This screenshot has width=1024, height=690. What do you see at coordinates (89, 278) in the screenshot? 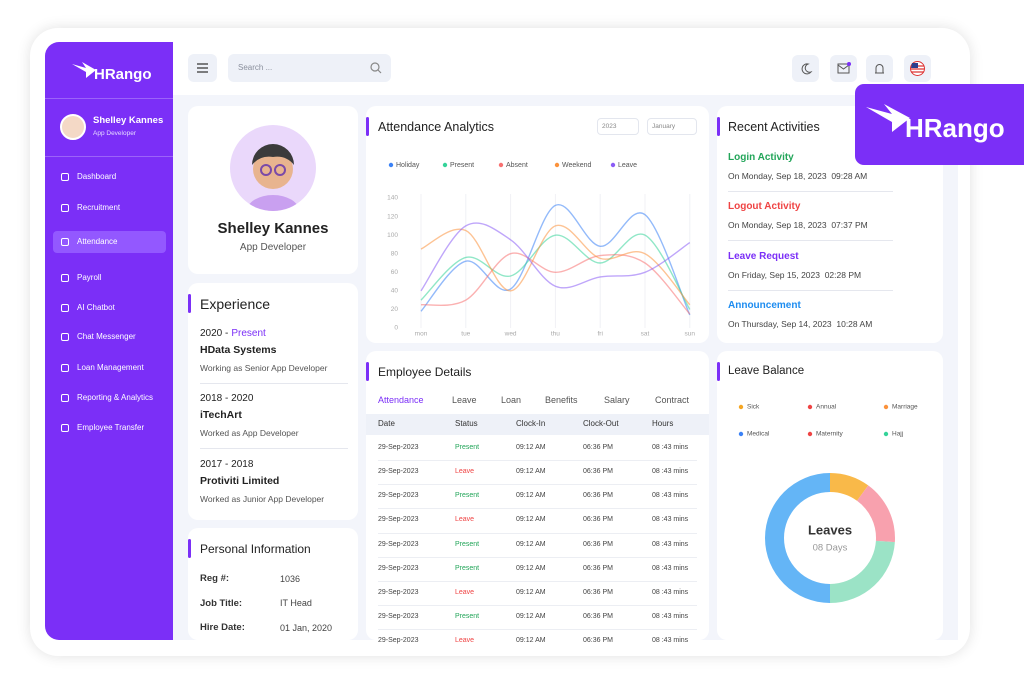
I see `menu-item: Payroll` at bounding box center [89, 278].